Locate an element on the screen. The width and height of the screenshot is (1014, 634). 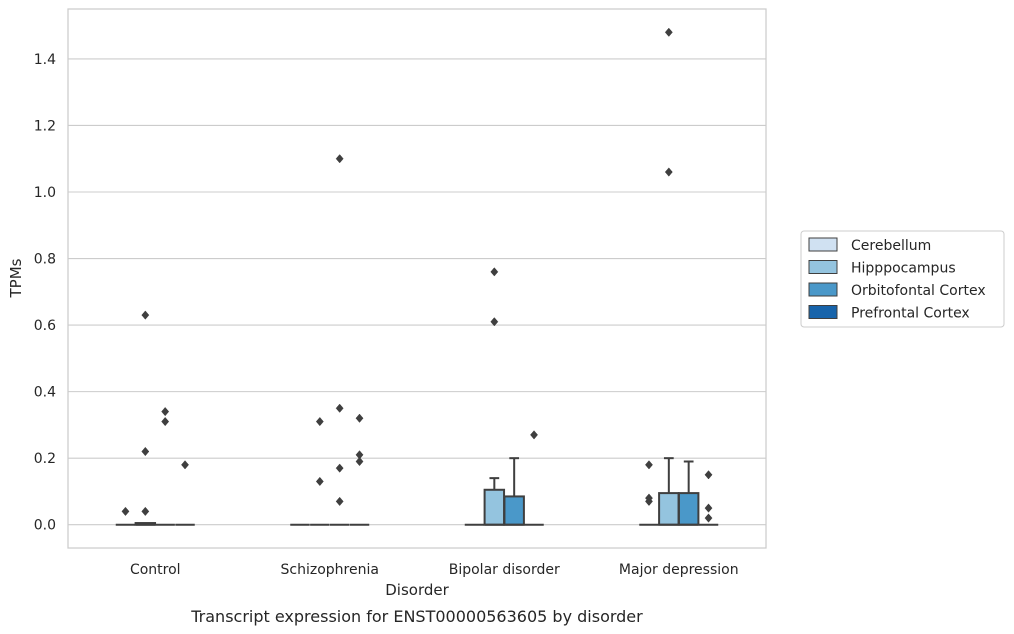
y-tick-label: 0.6 is located at coordinates (45, 326).